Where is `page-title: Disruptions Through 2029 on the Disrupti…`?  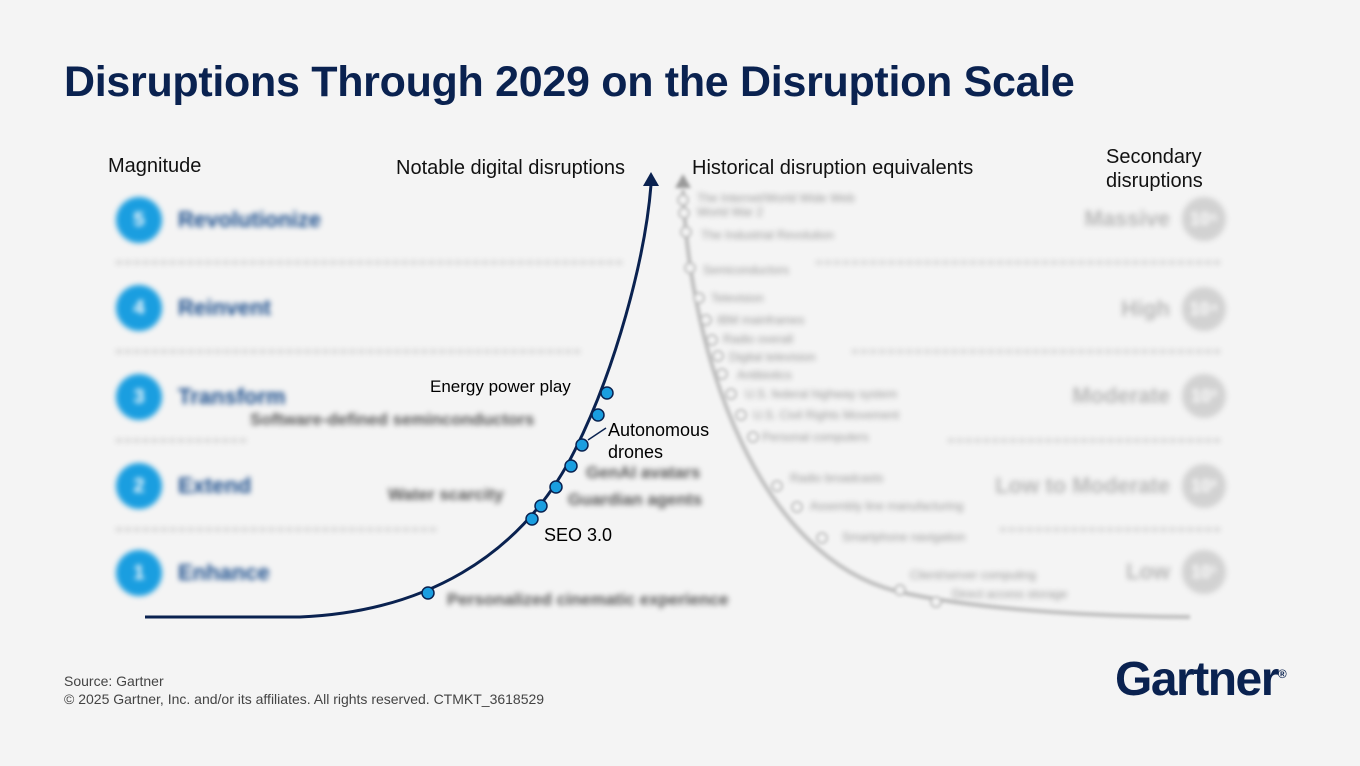
page-title: Disruptions Through 2029 on the Disrupti… is located at coordinates (569, 82).